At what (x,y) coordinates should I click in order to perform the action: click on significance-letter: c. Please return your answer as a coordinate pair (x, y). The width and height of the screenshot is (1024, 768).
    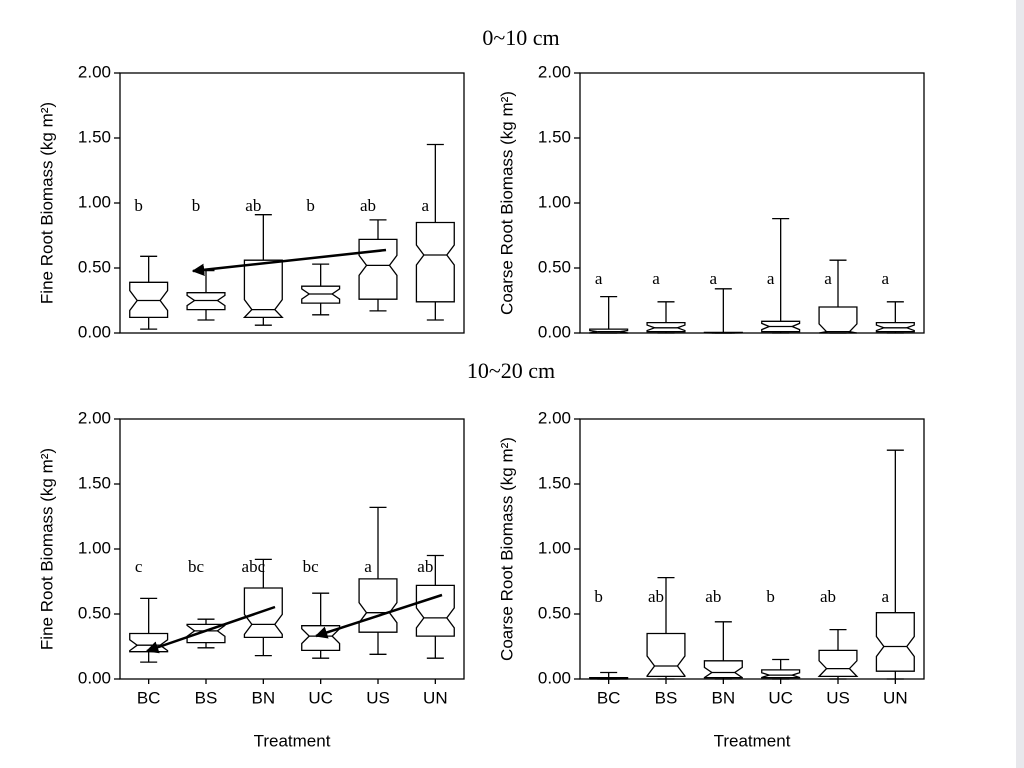
    Looking at the image, I should click on (139, 566).